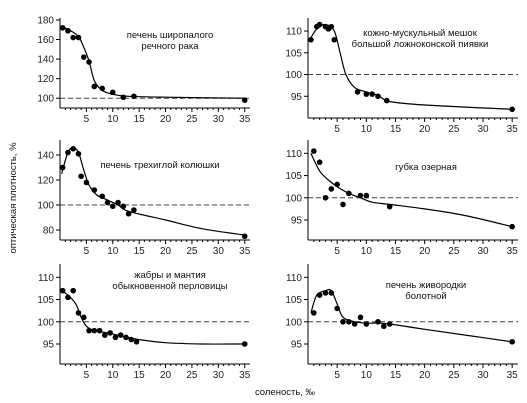 This screenshot has height=403, width=527. Describe the element at coordinates (425, 296) in the screenshot. I see `panel-title: болотной` at that location.